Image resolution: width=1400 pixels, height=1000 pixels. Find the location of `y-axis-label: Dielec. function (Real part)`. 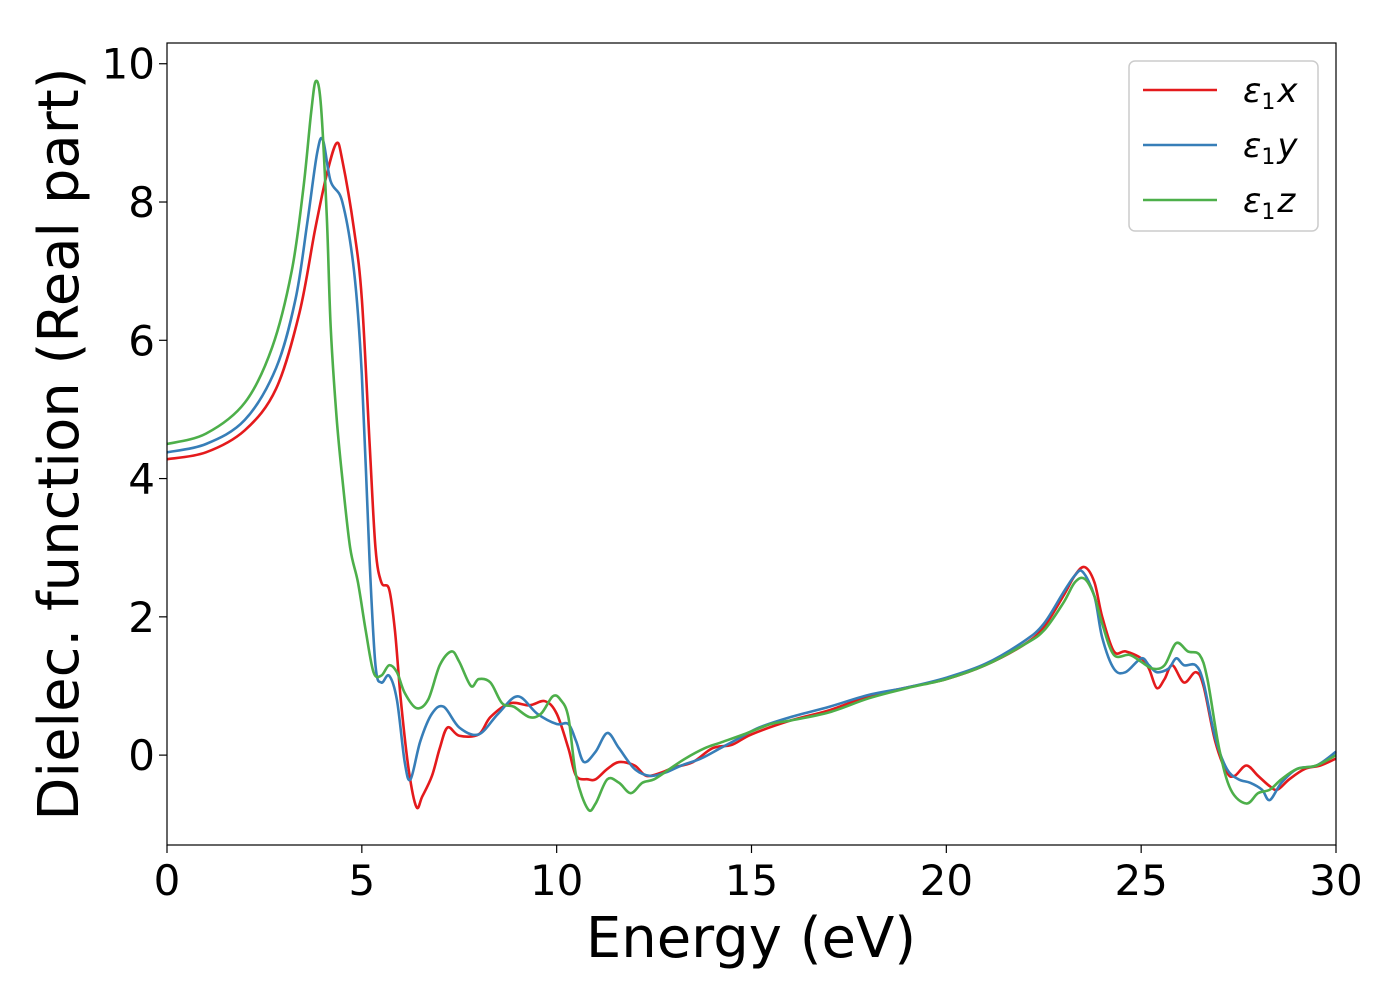

y-axis-label: Dielec. function (Real part) is located at coordinates (59, 443).